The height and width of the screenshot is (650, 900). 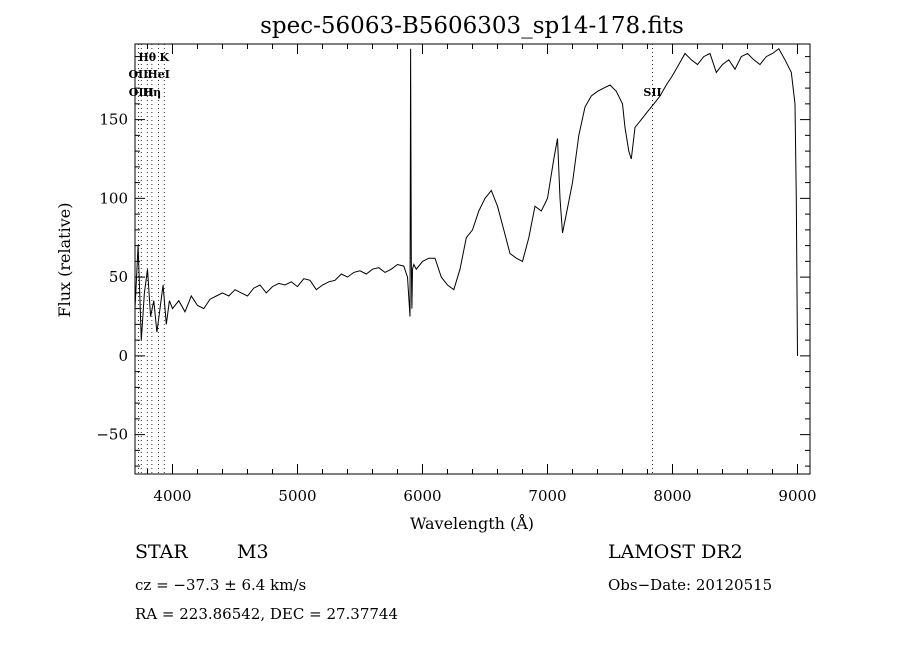 What do you see at coordinates (422, 496) in the screenshot?
I see `x-tick-label: 6000` at bounding box center [422, 496].